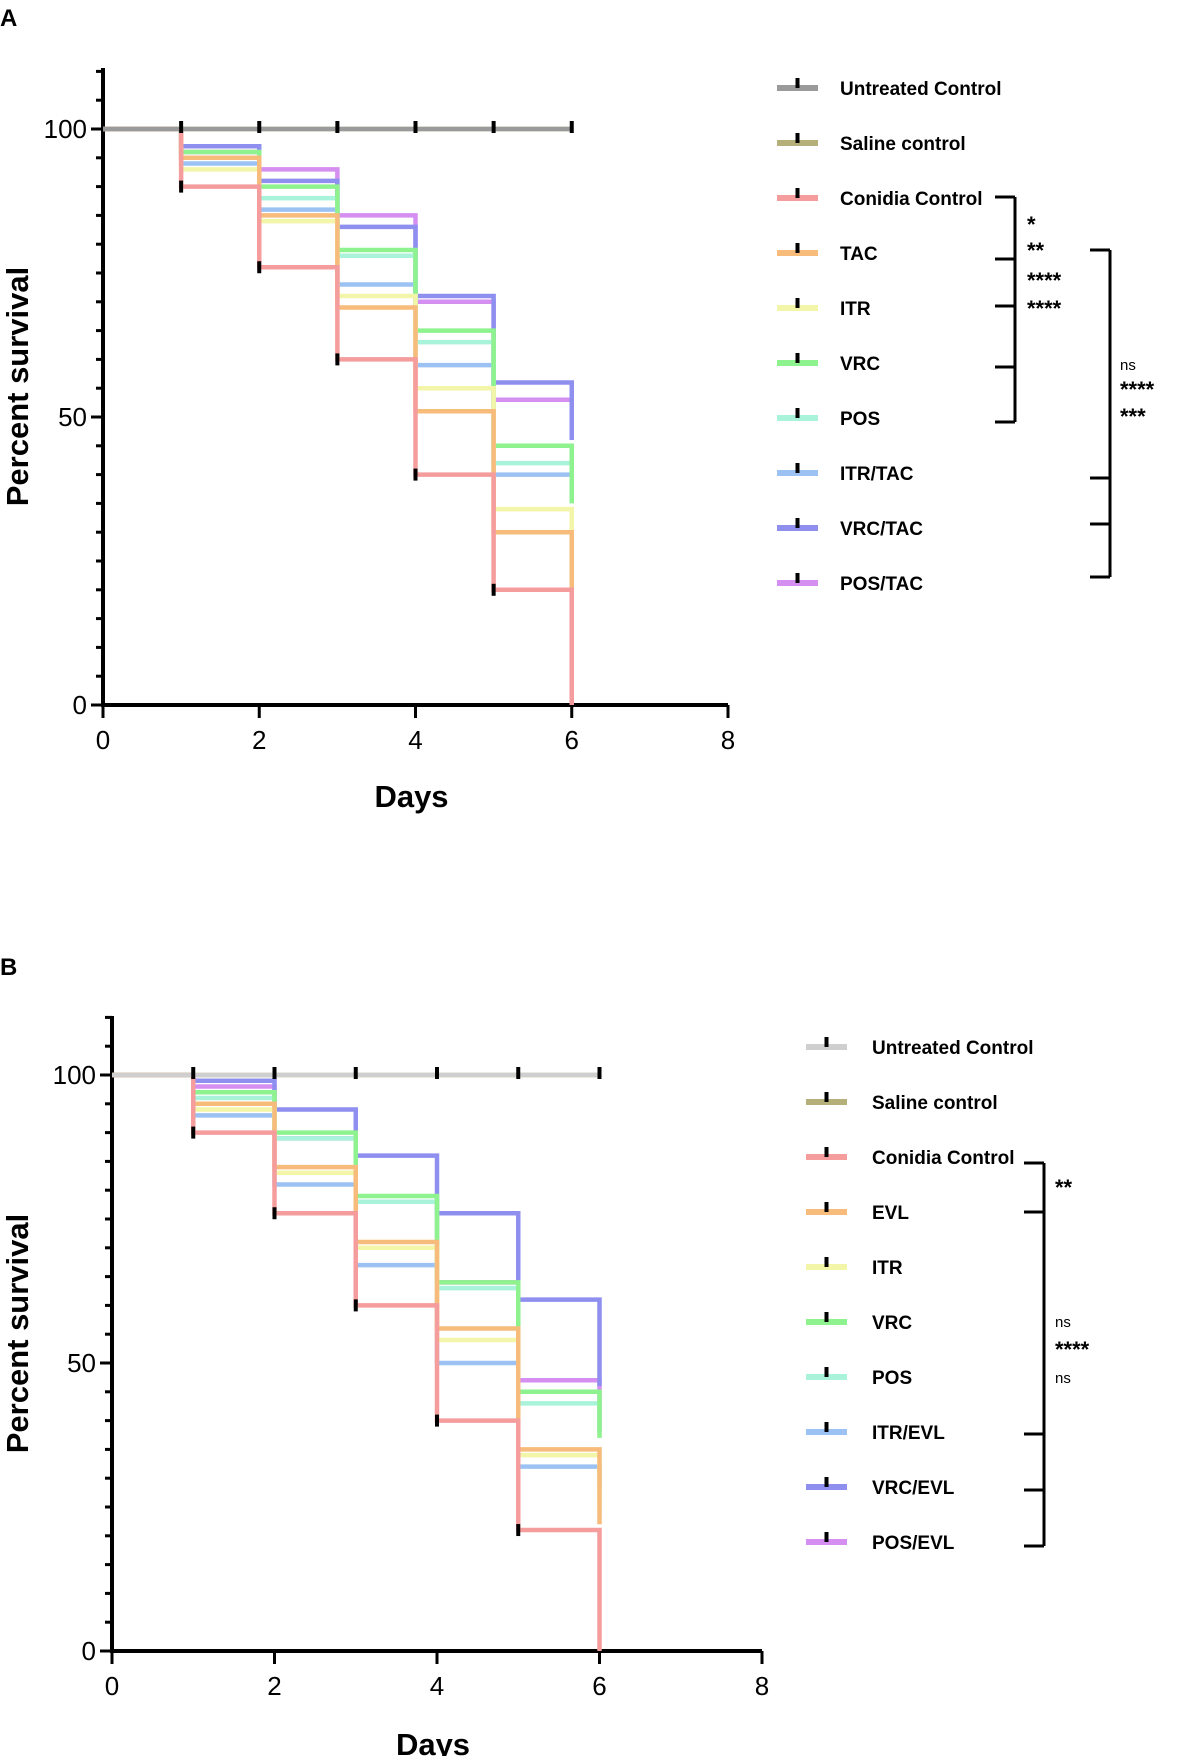 The width and height of the screenshot is (1181, 1756). Describe the element at coordinates (857, 1213) in the screenshot. I see `legend-item: EVL` at that location.